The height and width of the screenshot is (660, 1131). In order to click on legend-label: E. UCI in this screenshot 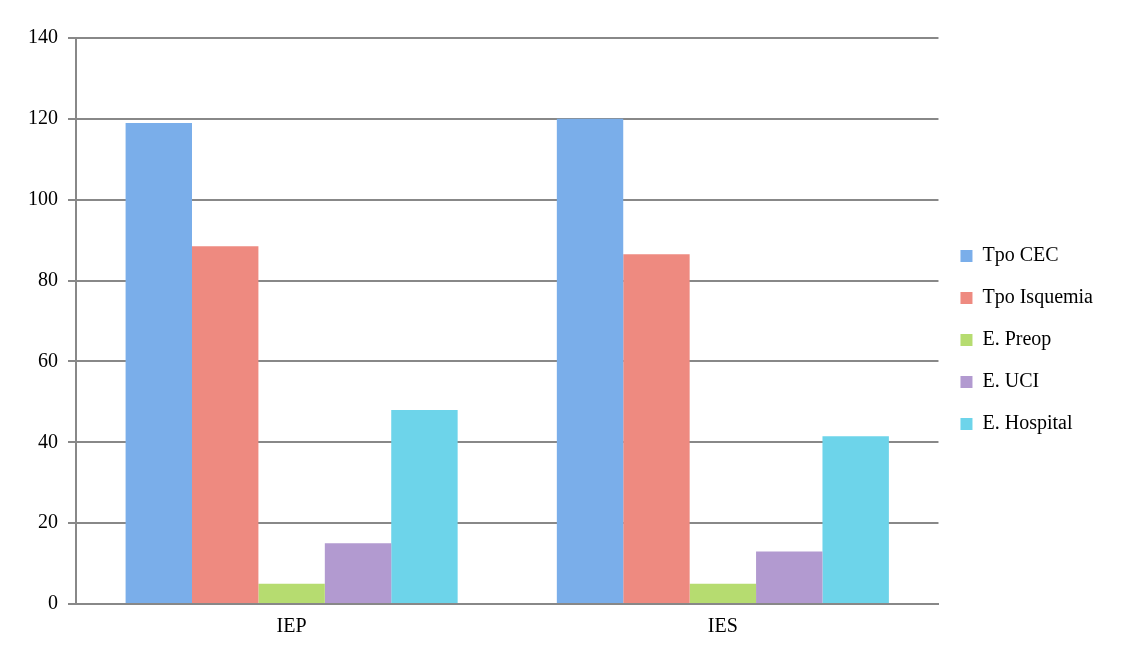, I will do `click(1011, 380)`.